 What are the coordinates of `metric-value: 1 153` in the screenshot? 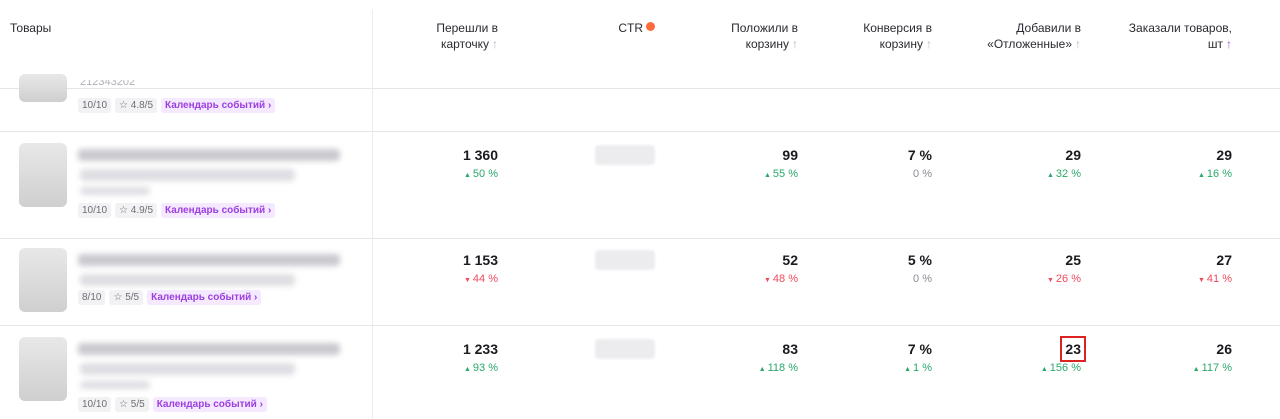 It's located at (480, 260).